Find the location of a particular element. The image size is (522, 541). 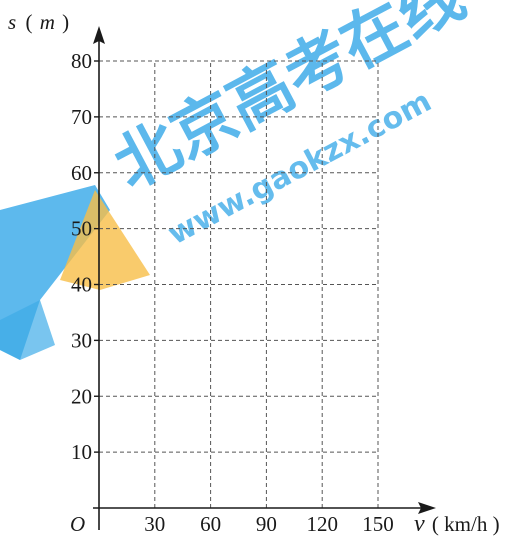

x-tick-label: 120 is located at coordinates (322, 524).